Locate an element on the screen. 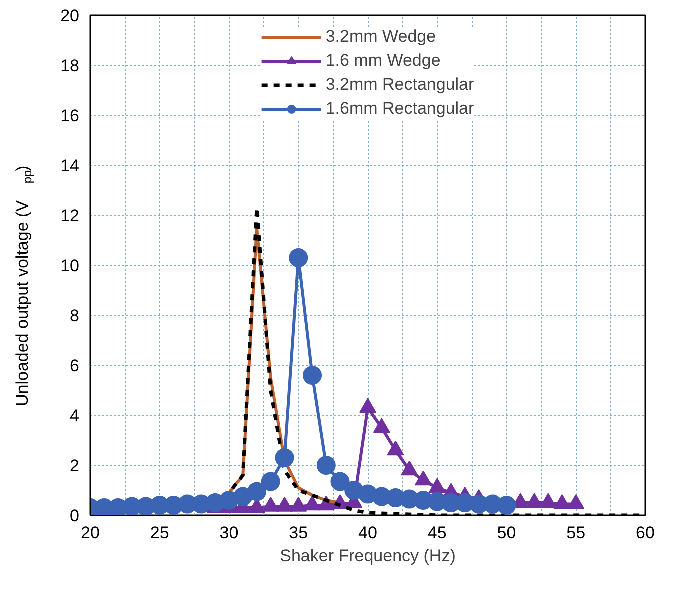 The height and width of the screenshot is (590, 675). legend-label: 1.6 mm Wedge is located at coordinates (383, 61).